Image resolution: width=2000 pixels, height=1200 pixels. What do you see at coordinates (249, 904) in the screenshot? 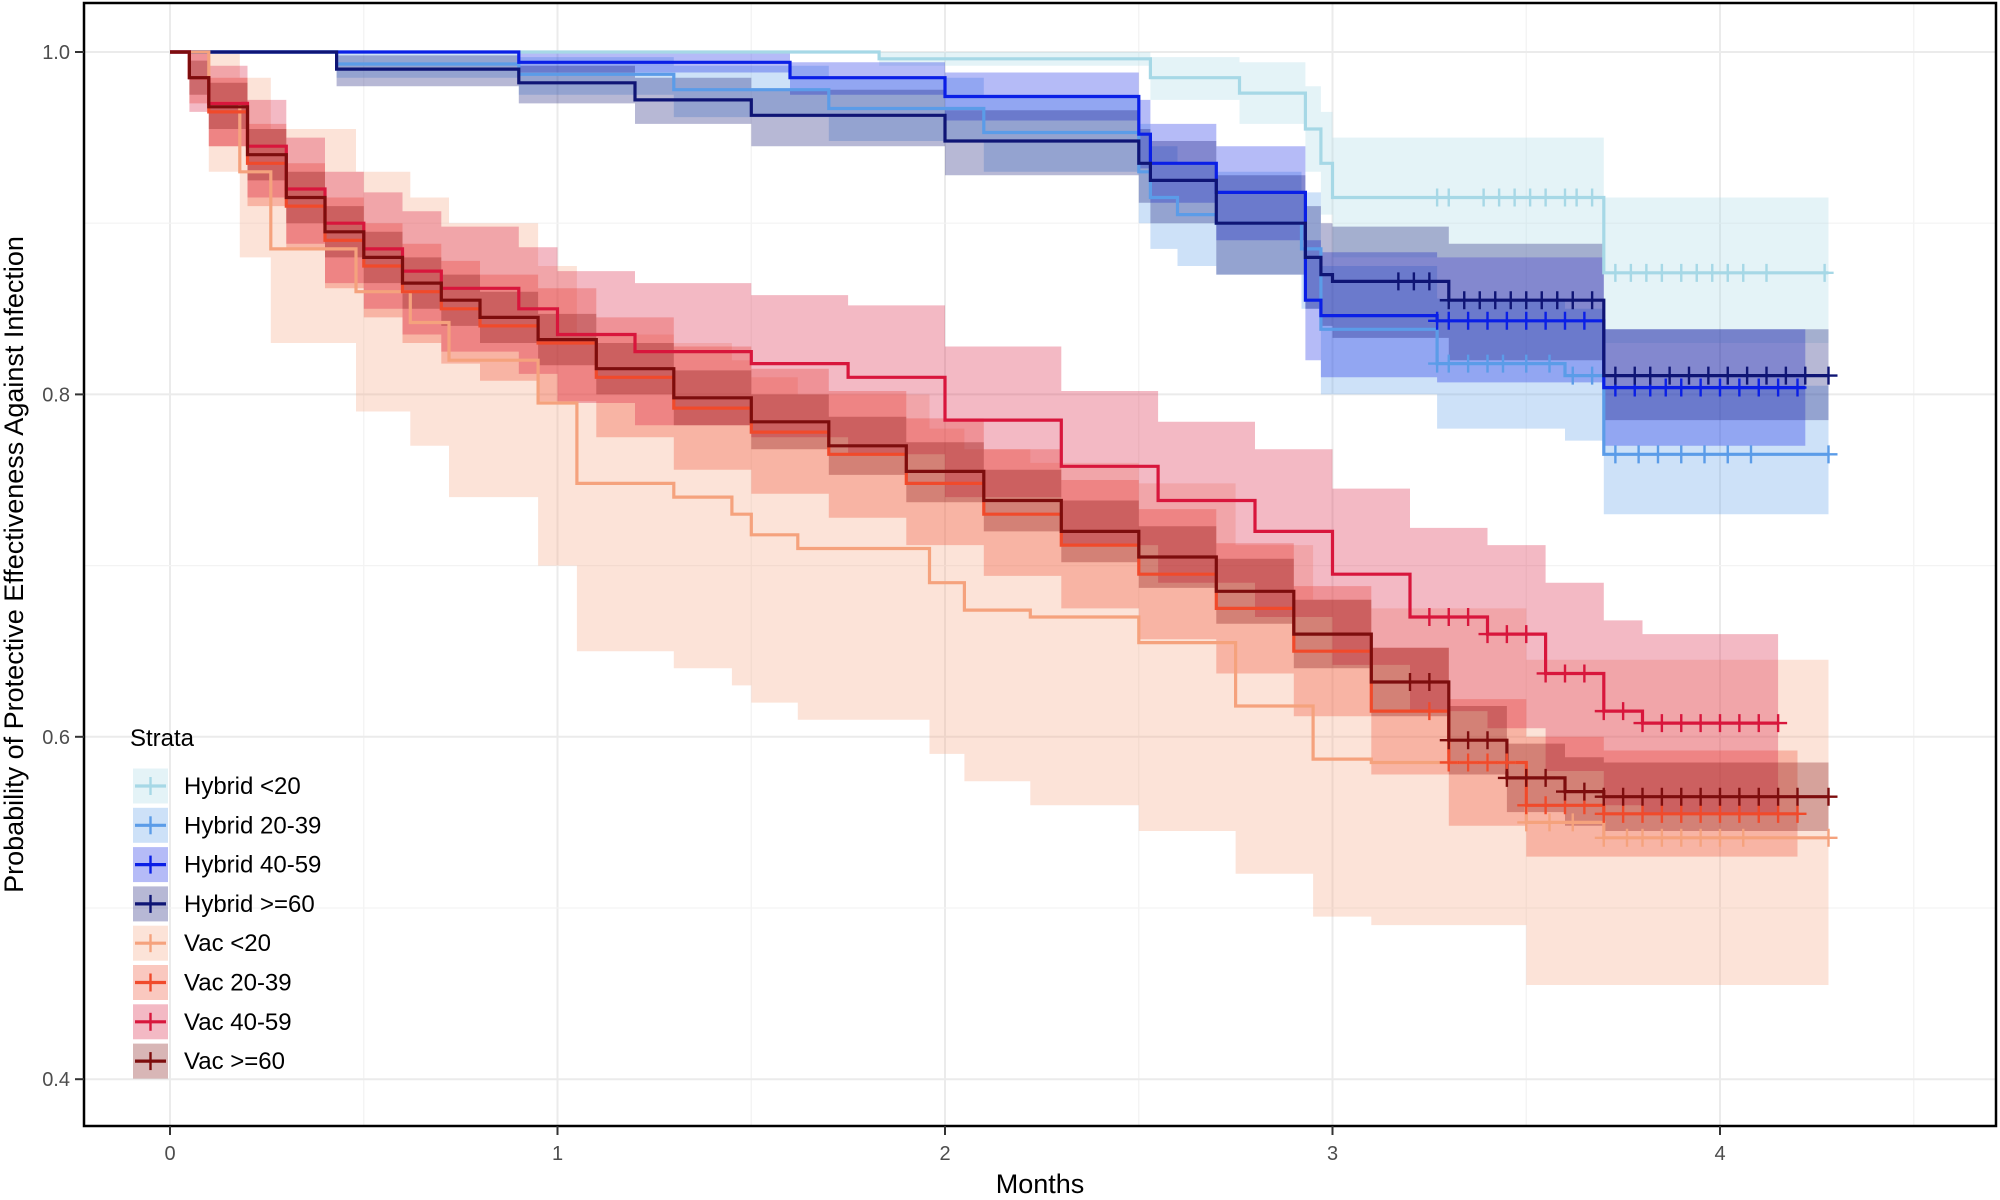
I see `legend-label: Hybrid >=60` at bounding box center [249, 904].